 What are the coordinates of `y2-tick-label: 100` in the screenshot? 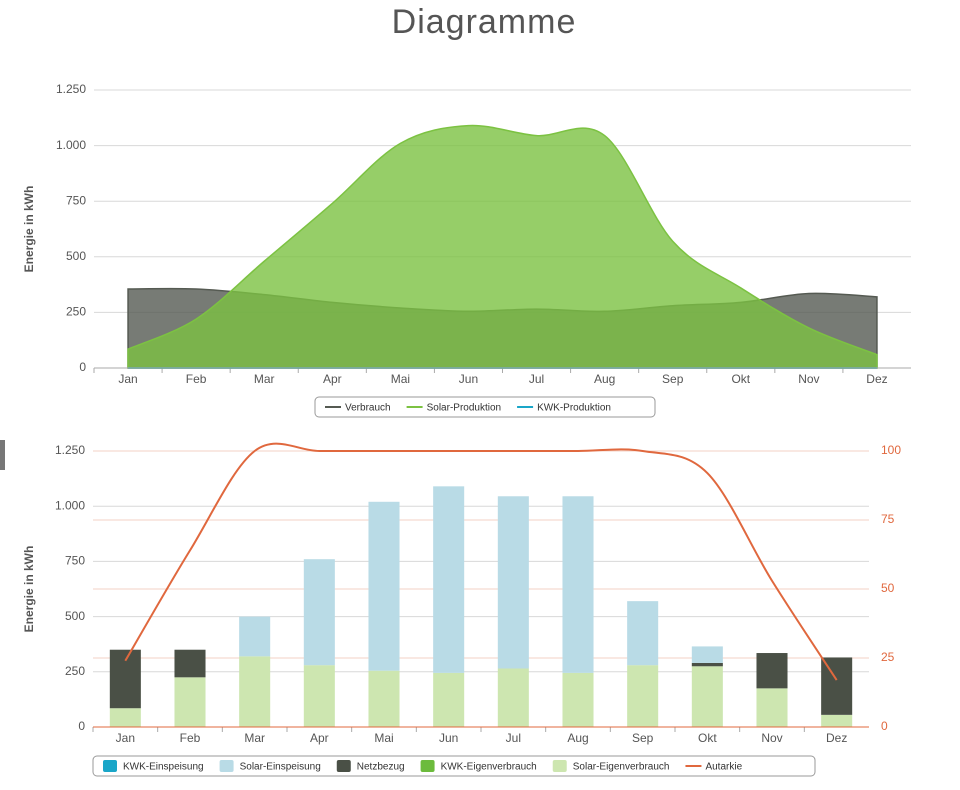 It's located at (891, 450).